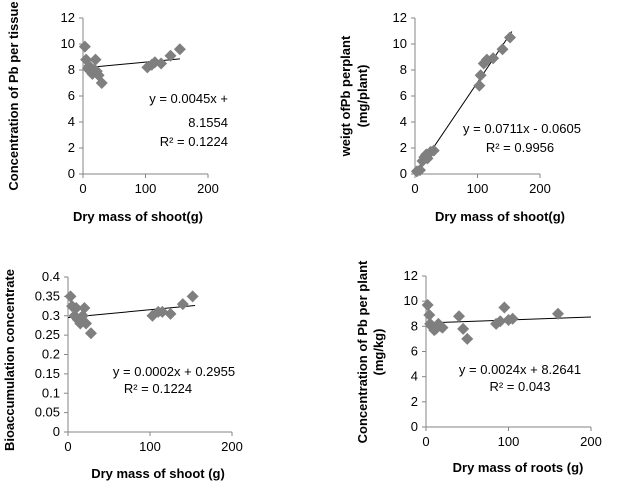 This screenshot has width=622, height=481. I want to click on chart2-y-tick-label: 6, so click(403, 95).